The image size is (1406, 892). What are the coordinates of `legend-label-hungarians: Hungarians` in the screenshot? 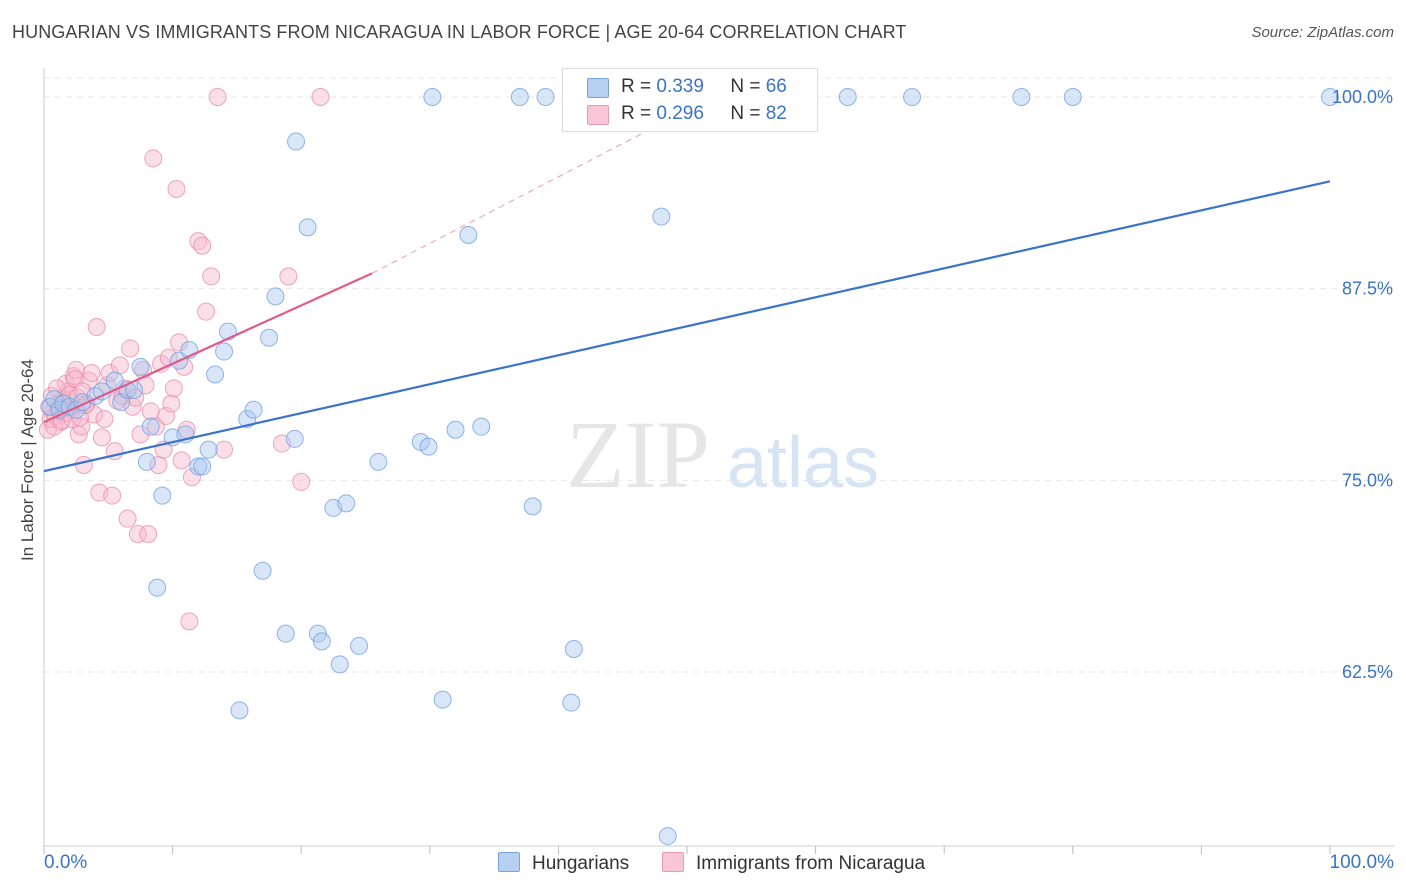 It's located at (581, 863).